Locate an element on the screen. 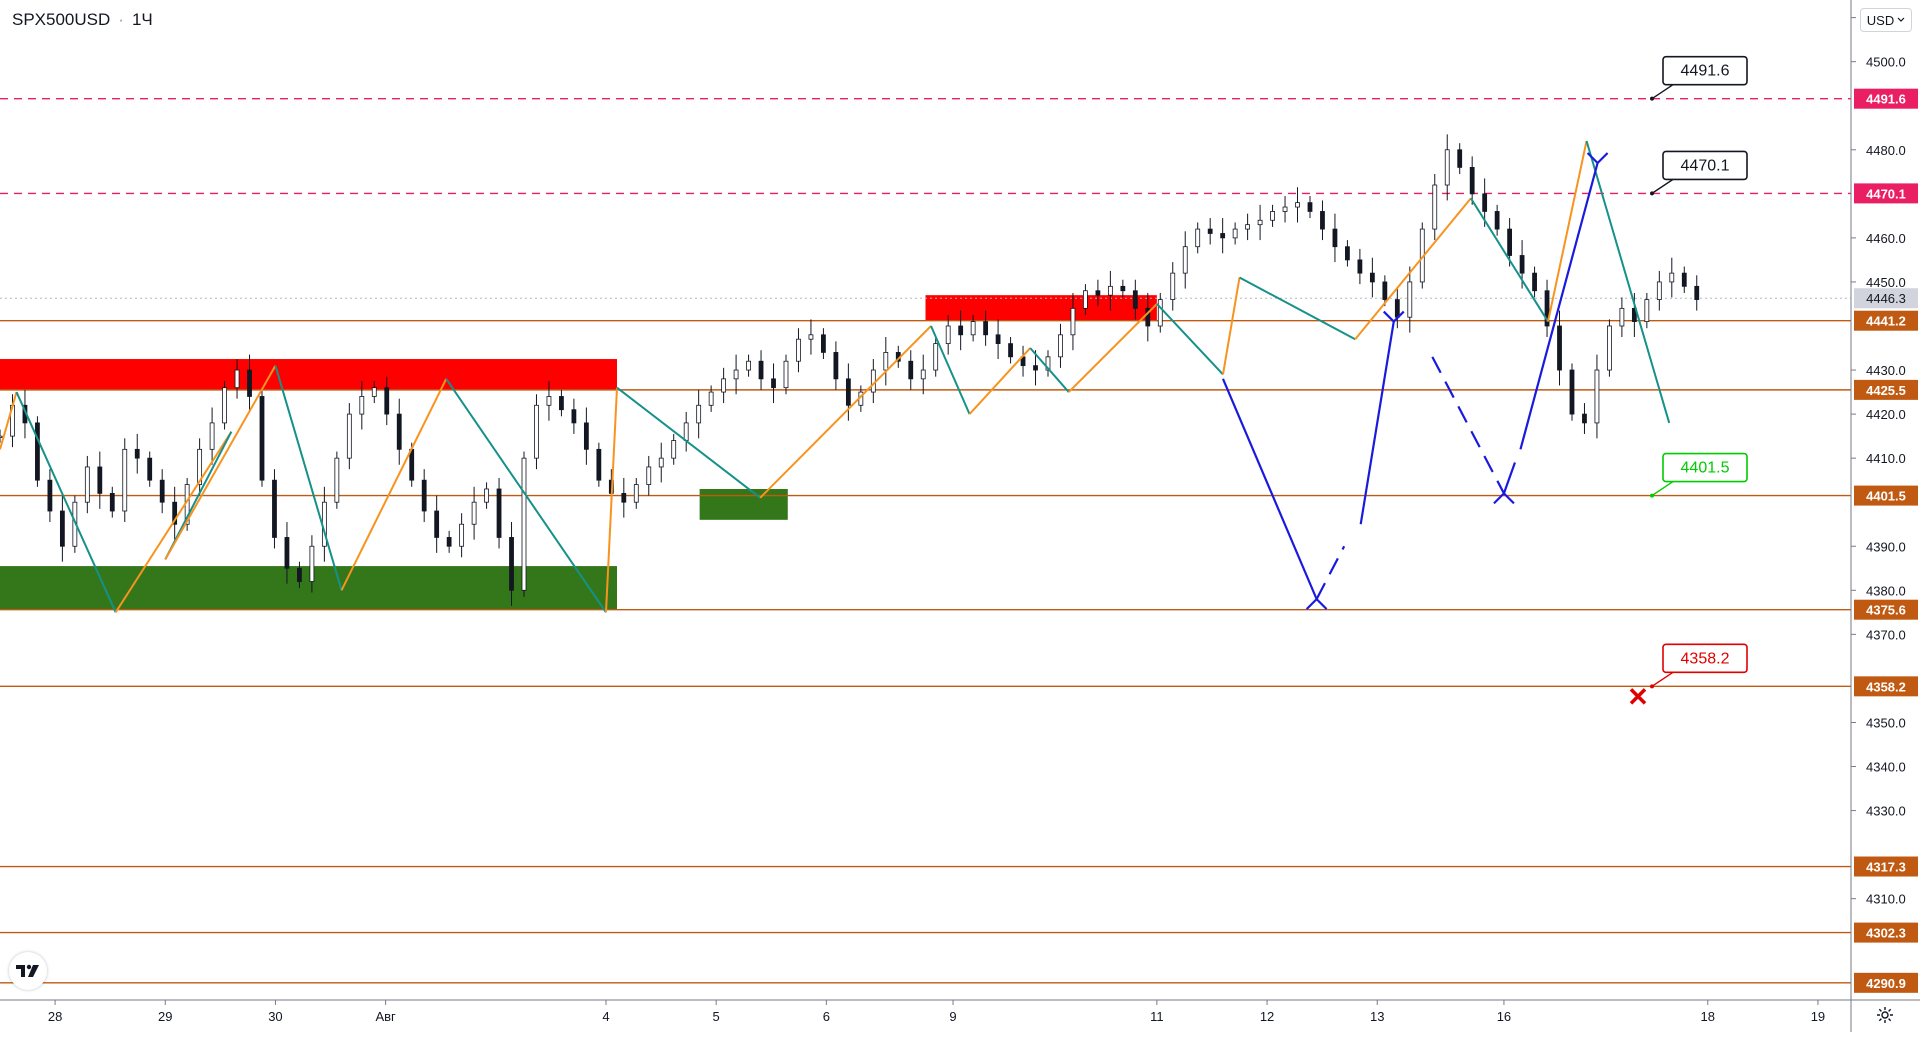  gear-glyph is located at coordinates (1885, 1015).